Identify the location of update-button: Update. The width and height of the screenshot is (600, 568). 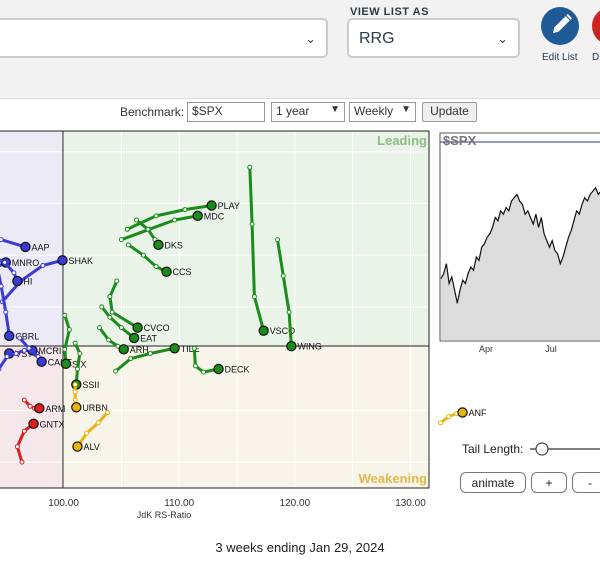
(449, 112).